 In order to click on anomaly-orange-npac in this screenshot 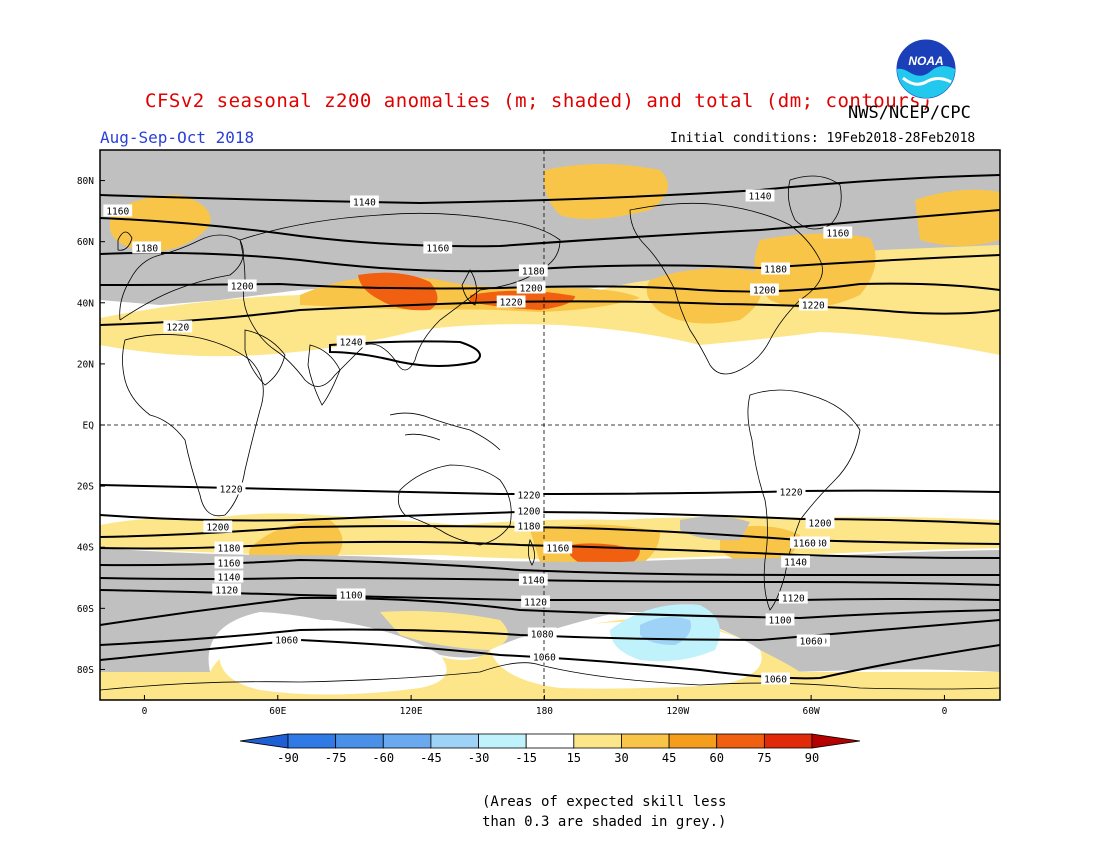, I will do `click(606, 191)`.